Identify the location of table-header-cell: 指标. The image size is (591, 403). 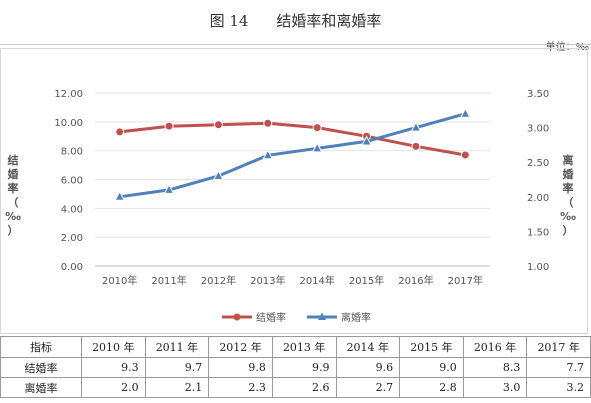
(41, 347).